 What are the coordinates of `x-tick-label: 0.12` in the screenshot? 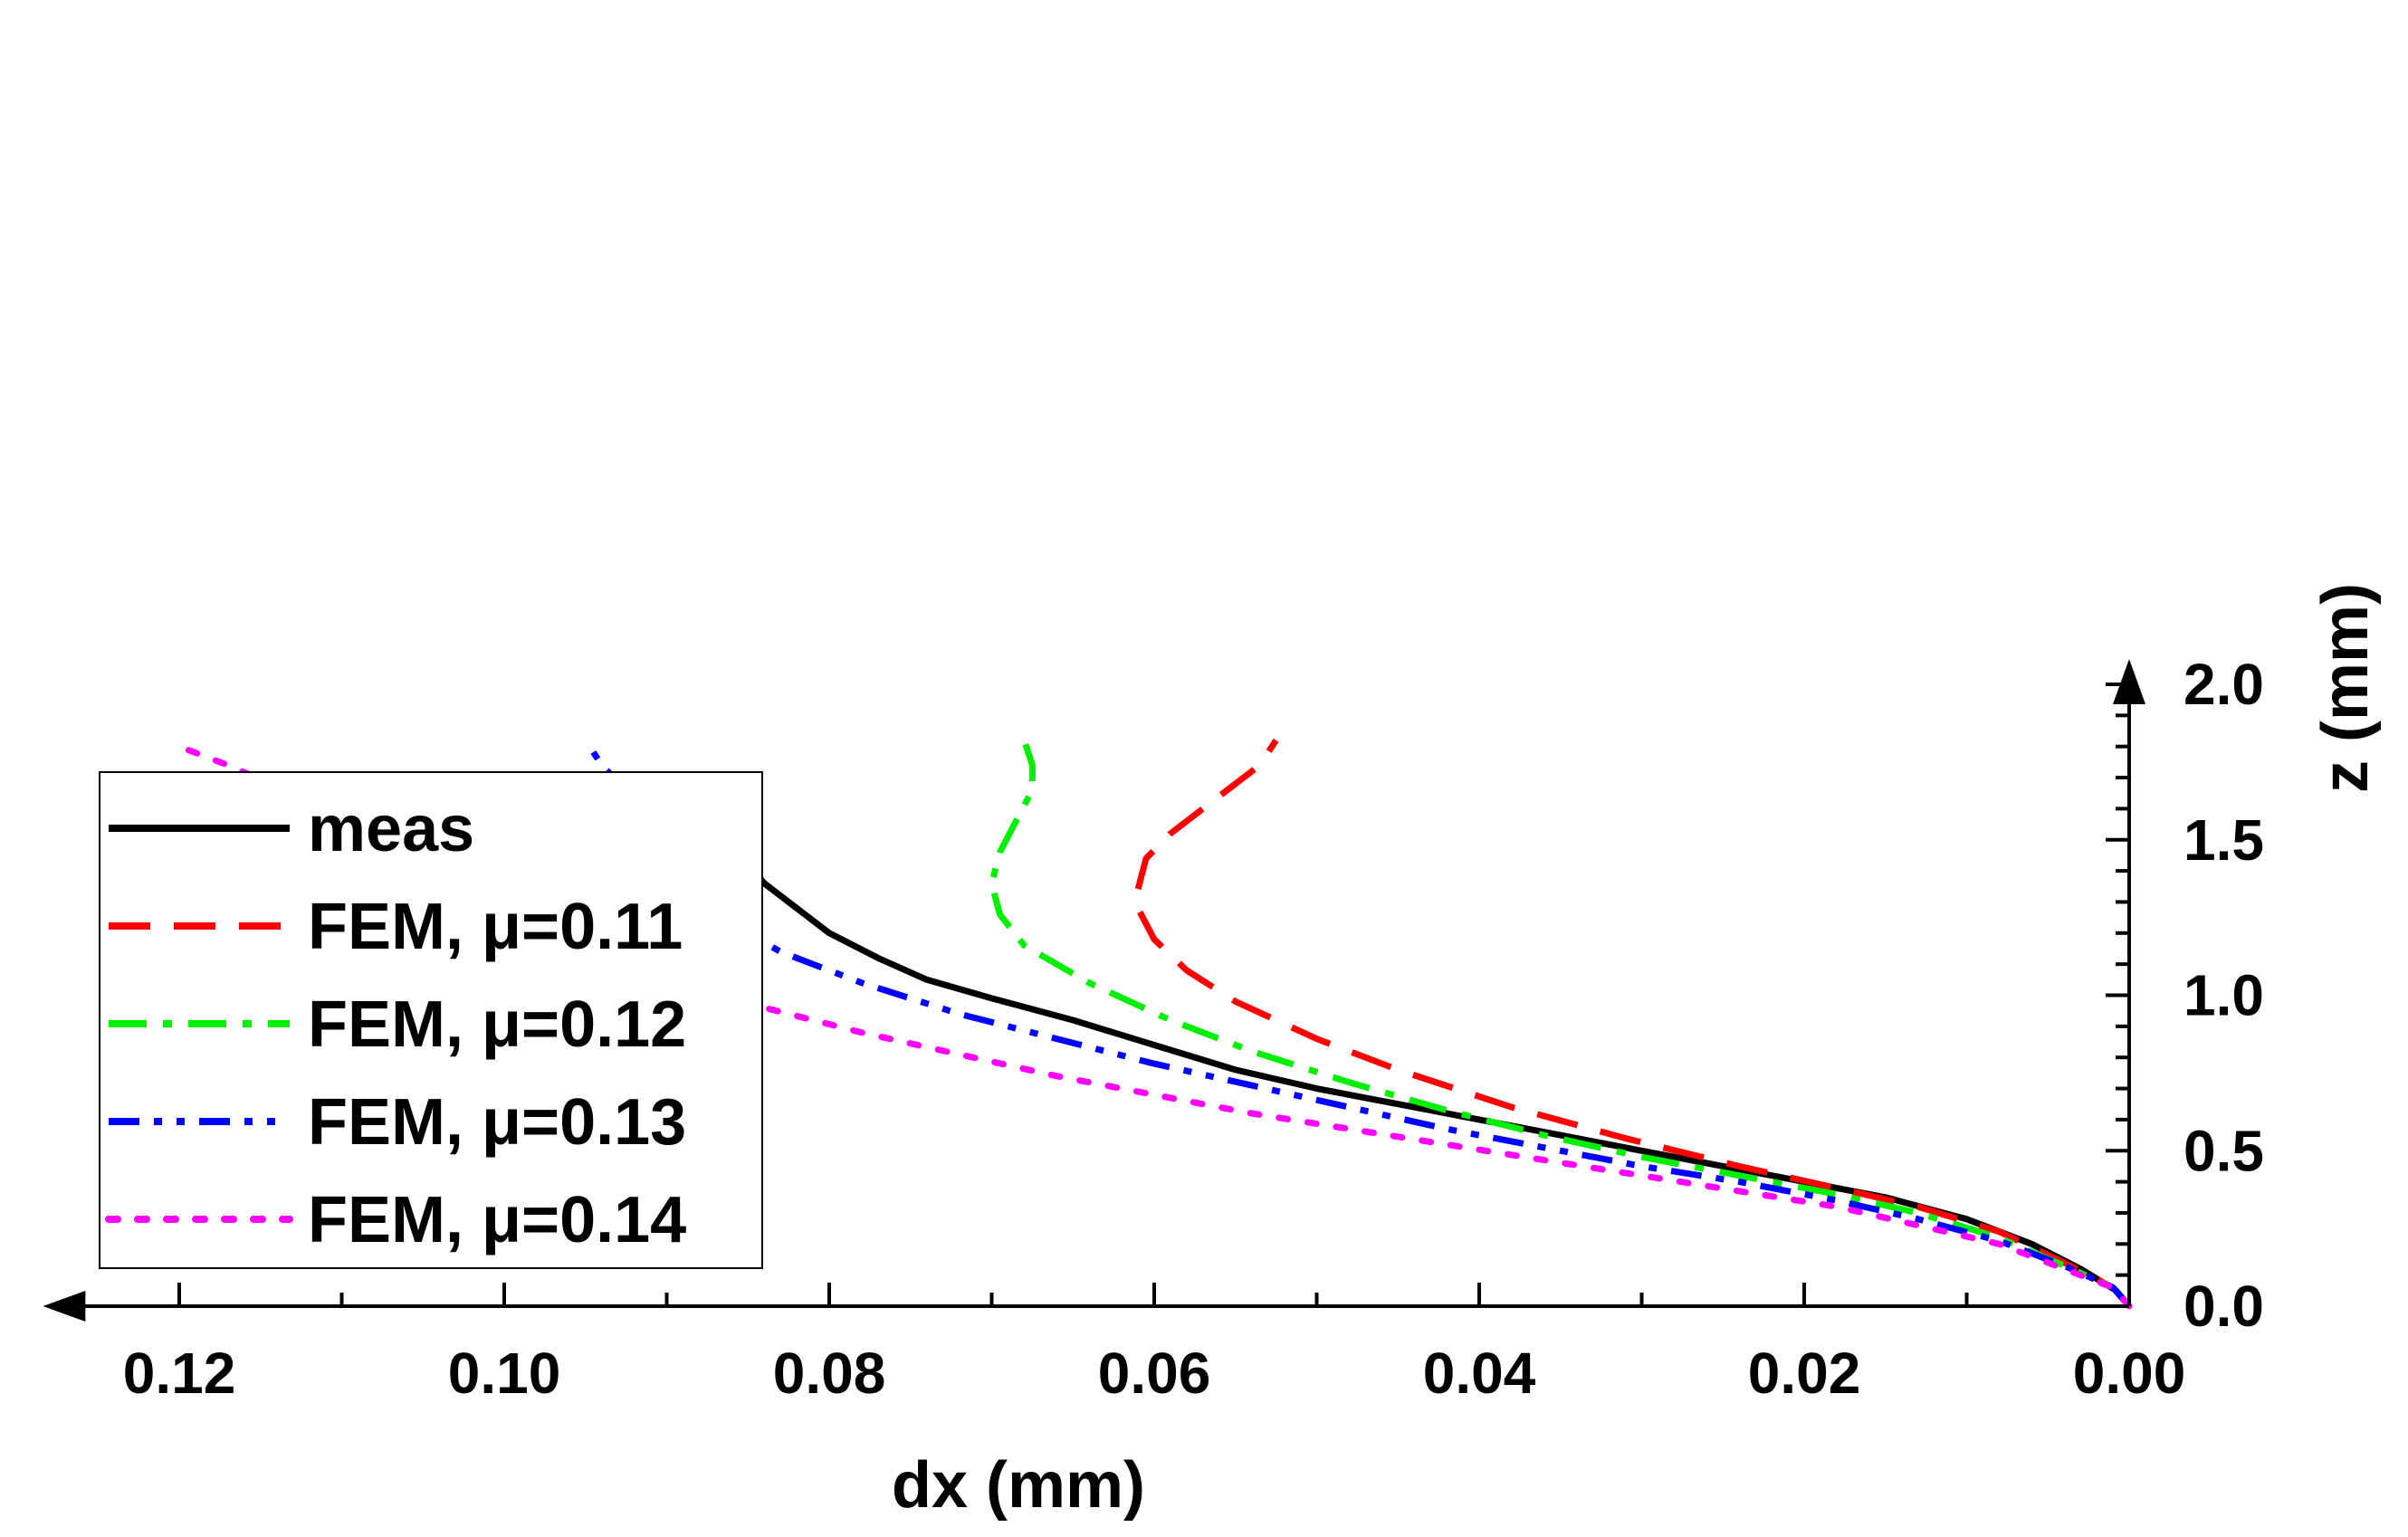 It's located at (179, 1373).